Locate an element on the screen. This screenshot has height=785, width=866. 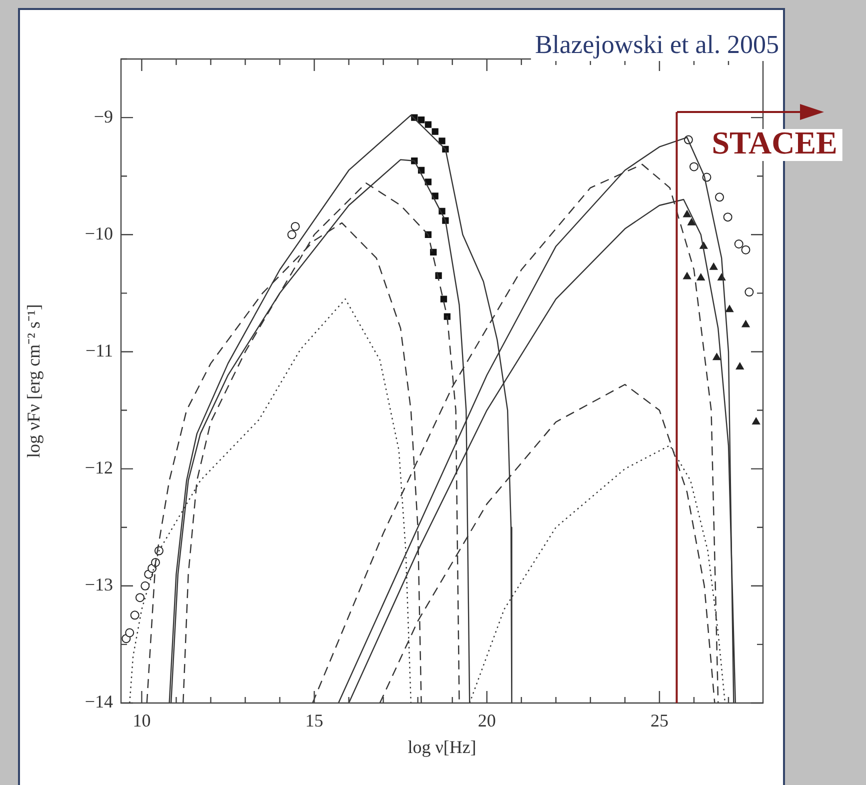
annotation: Blazejowski et al. 2005 is located at coordinates (656, 44).